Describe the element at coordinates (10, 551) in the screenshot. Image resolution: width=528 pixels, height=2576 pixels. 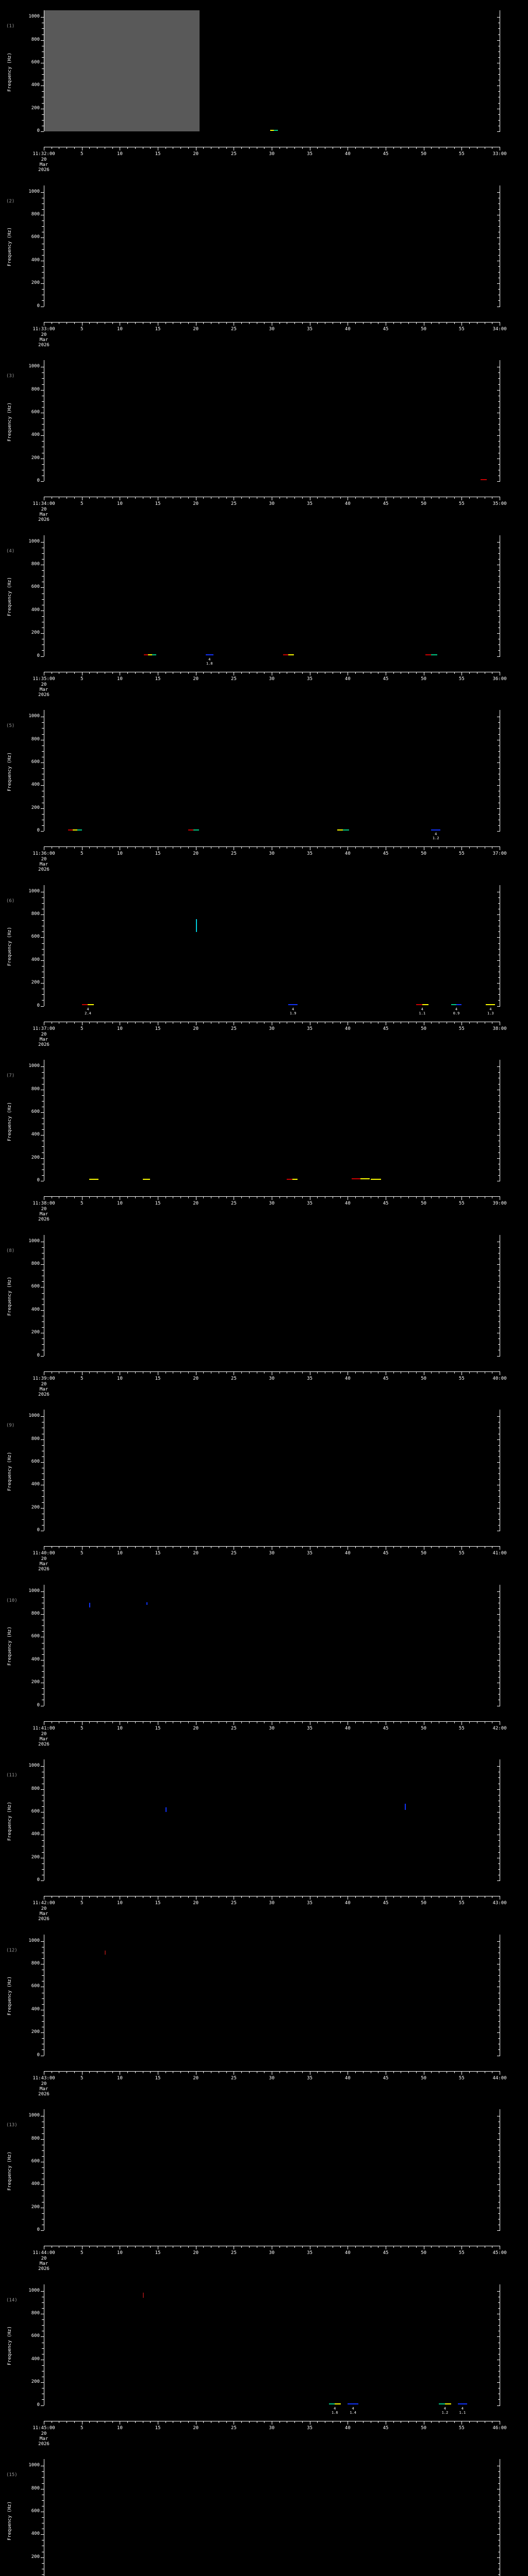
I see `panel-index-label: (4)` at that location.